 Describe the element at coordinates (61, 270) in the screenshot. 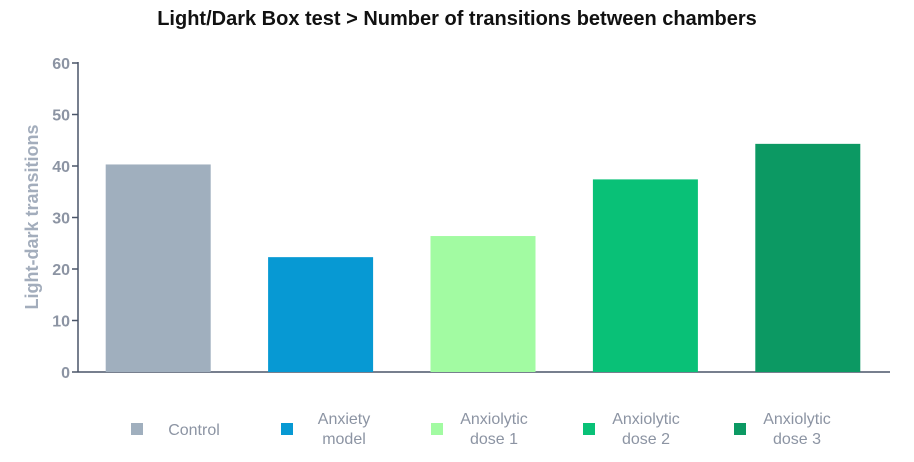

I see `y-tick-label: 20` at that location.